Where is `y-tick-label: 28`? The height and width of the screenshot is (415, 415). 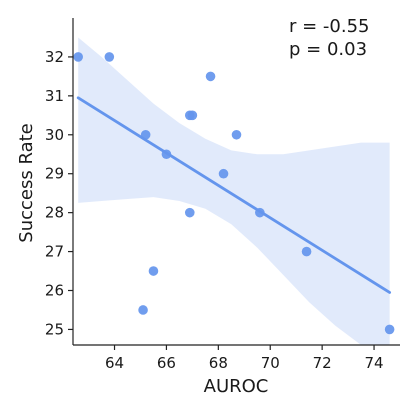
y-tick-label: 28 is located at coordinates (54, 213).